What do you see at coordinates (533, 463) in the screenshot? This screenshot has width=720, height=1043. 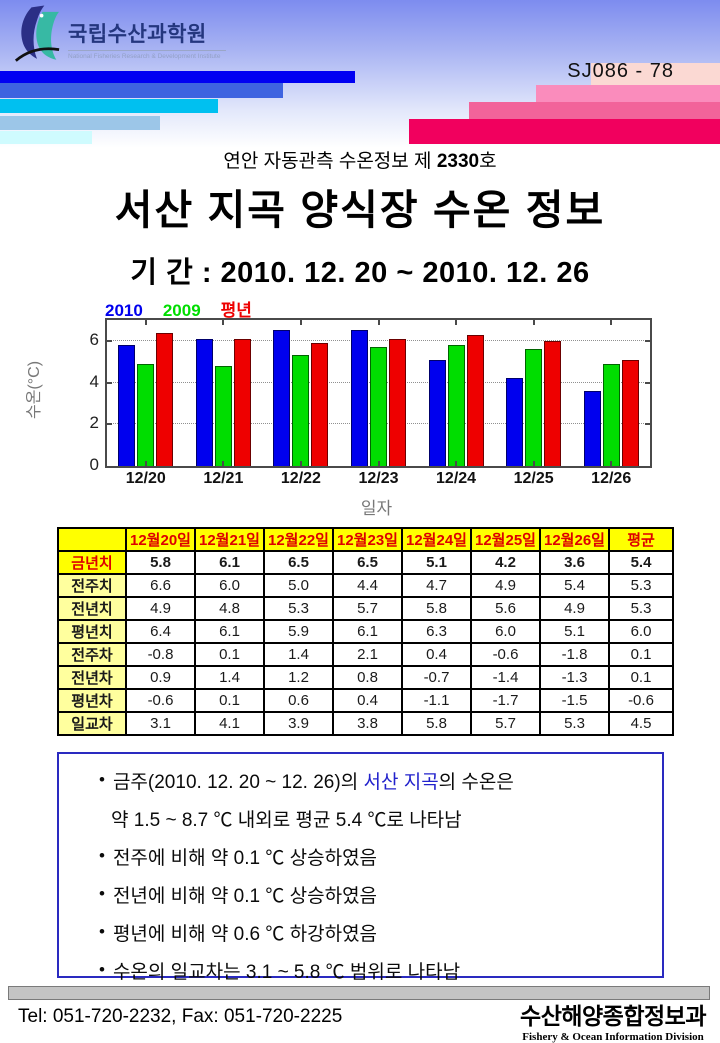 I see `bottom-tick-12/25` at bounding box center [533, 463].